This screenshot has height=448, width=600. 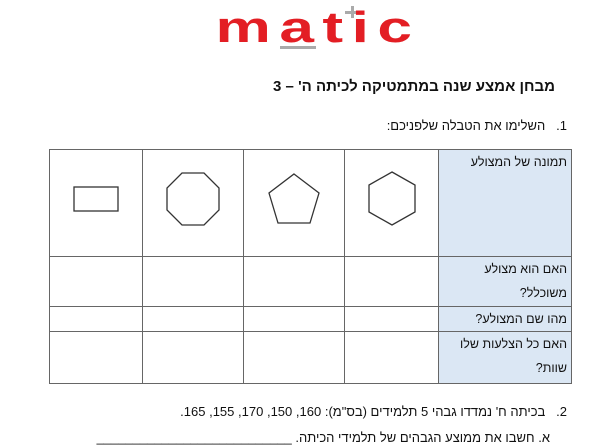 What do you see at coordinates (466, 125) in the screenshot?
I see `question-text: השלימו את הטבלה שלפניכם:` at bounding box center [466, 125].